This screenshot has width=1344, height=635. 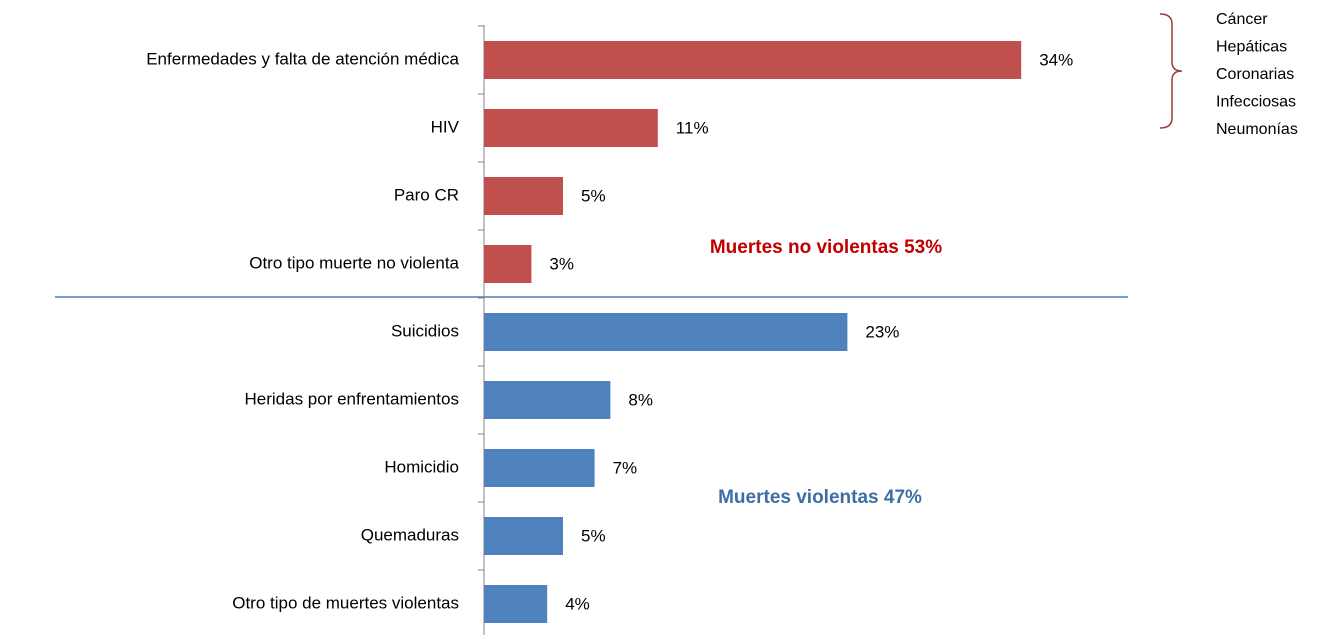 What do you see at coordinates (692, 127) in the screenshot?
I see `value-label: 11%` at bounding box center [692, 127].